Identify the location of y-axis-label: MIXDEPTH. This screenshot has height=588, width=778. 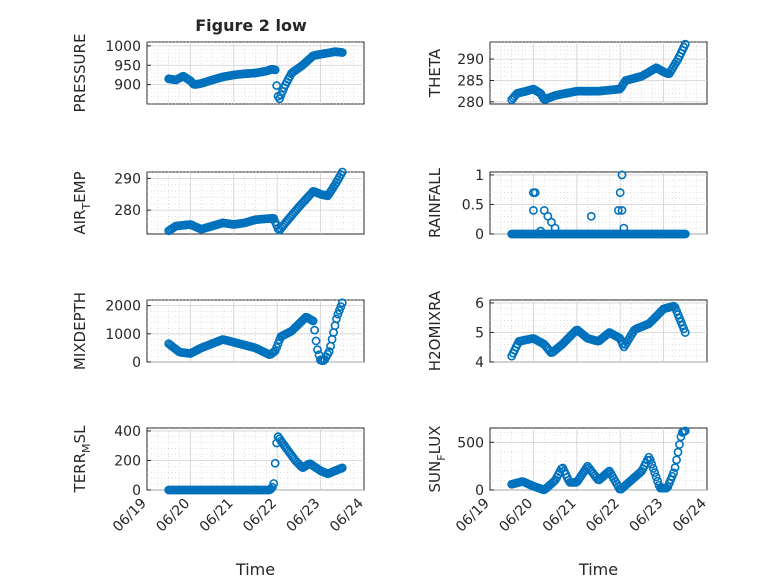
(80, 331).